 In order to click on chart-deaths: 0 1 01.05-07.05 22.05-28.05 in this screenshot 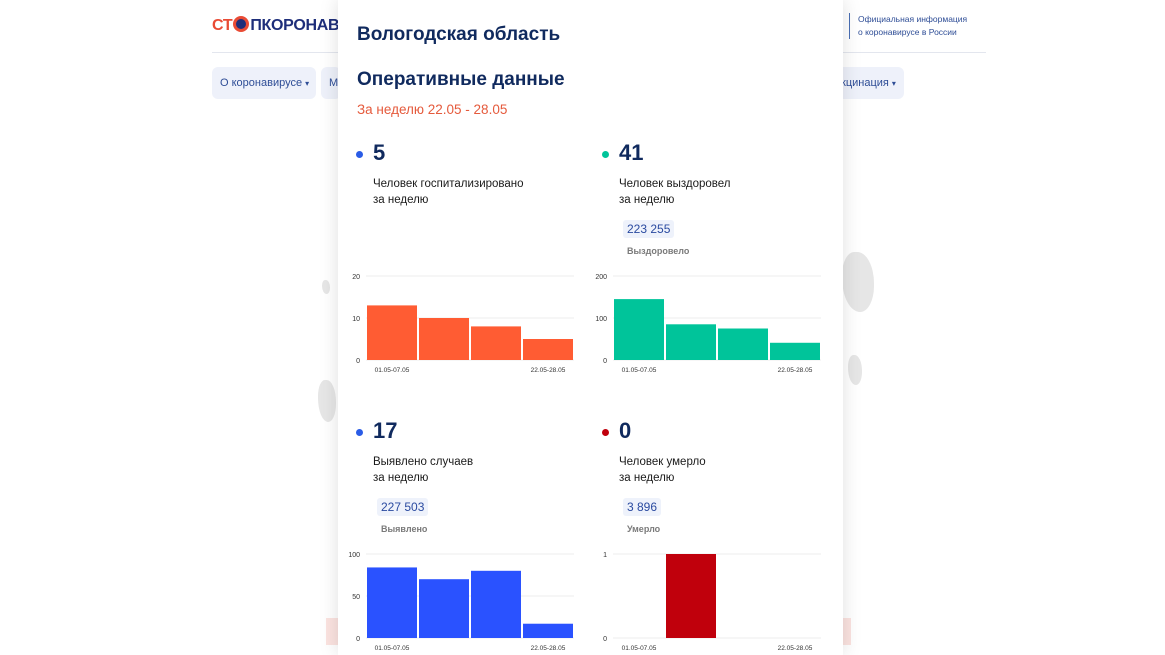, I will do `click(710, 600)`.